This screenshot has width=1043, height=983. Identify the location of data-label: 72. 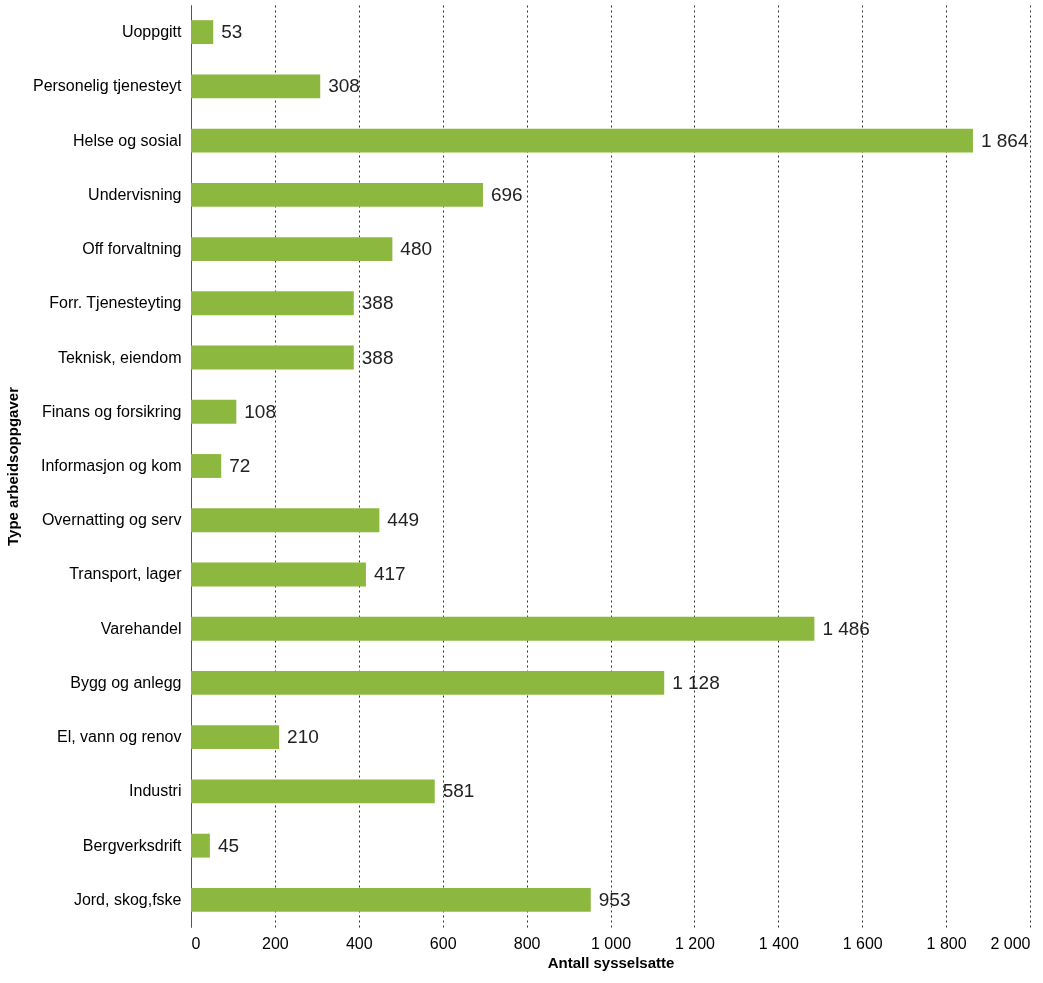
(240, 465).